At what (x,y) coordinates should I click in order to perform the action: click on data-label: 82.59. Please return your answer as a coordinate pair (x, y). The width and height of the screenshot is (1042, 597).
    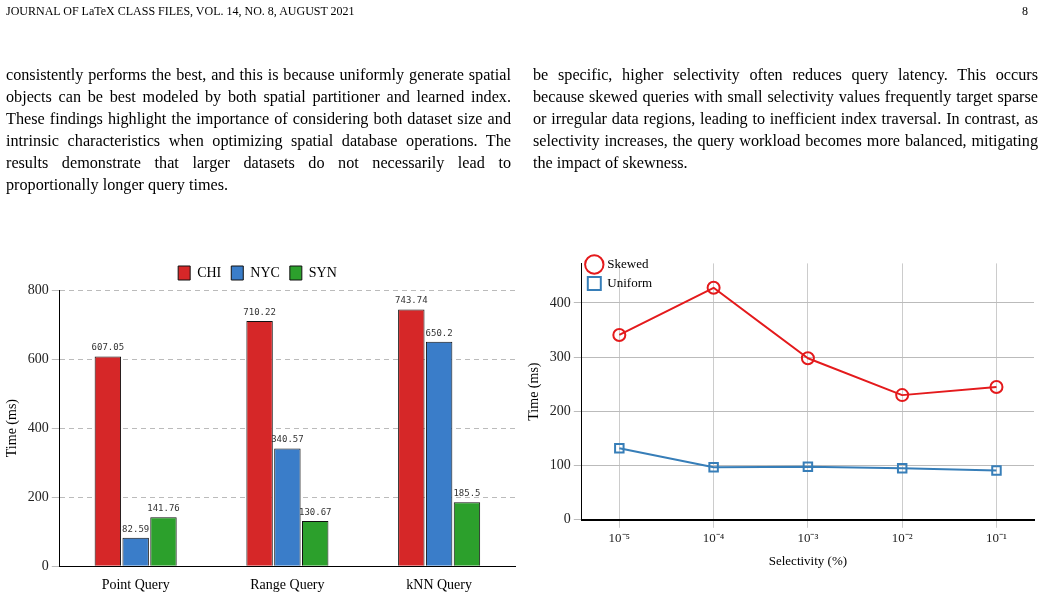
    Looking at the image, I should click on (136, 528).